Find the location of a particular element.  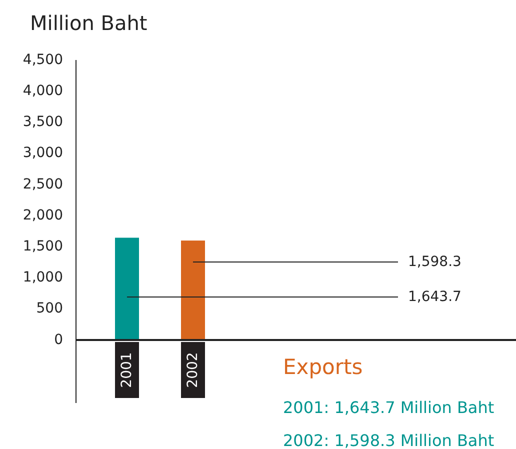

text: Exports is located at coordinates (323, 367).